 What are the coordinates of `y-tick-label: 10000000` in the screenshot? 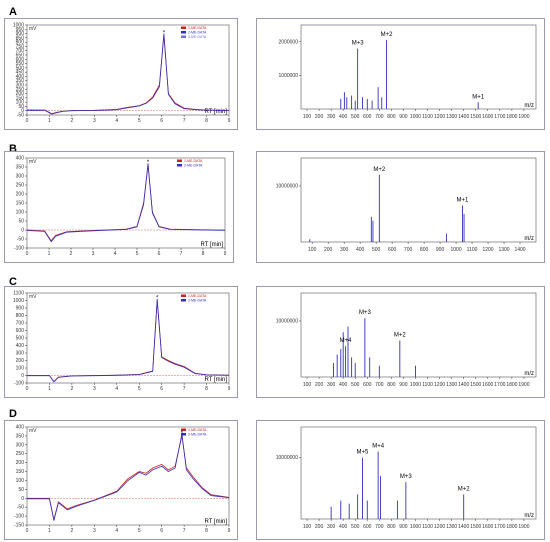 It's located at (287, 322).